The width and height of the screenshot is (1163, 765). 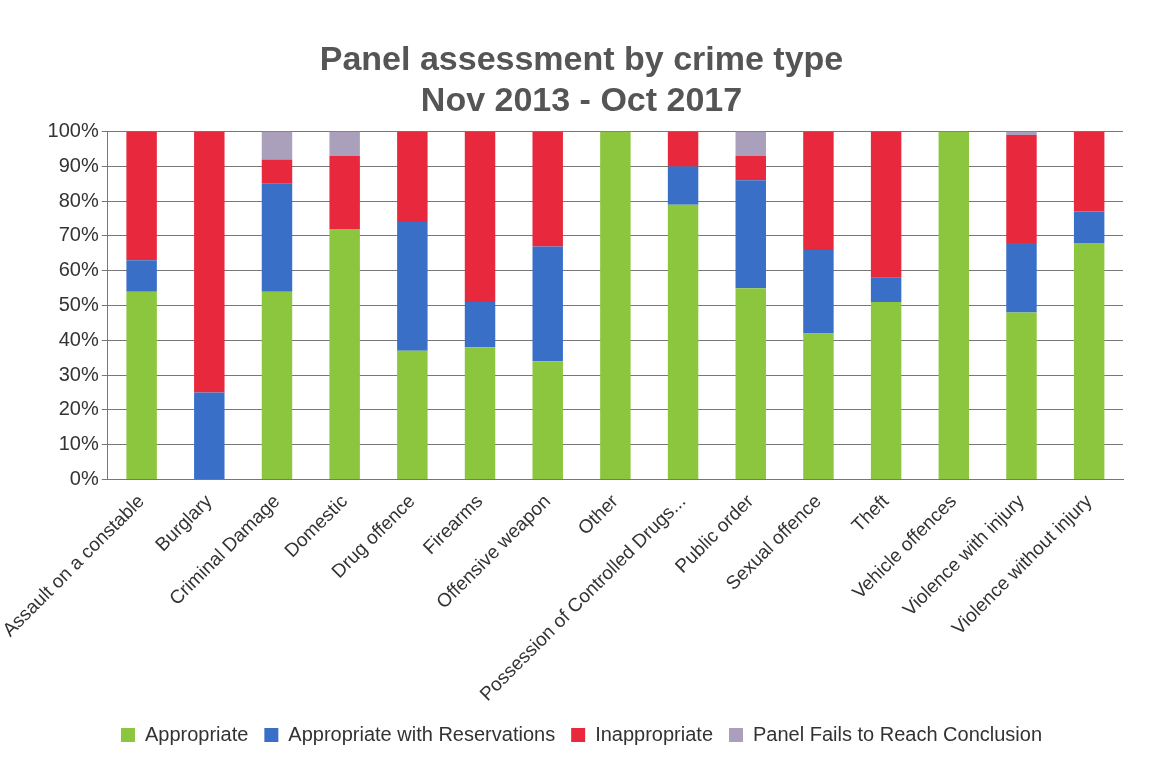 I want to click on y-tick-label: 80%, so click(x=78, y=199).